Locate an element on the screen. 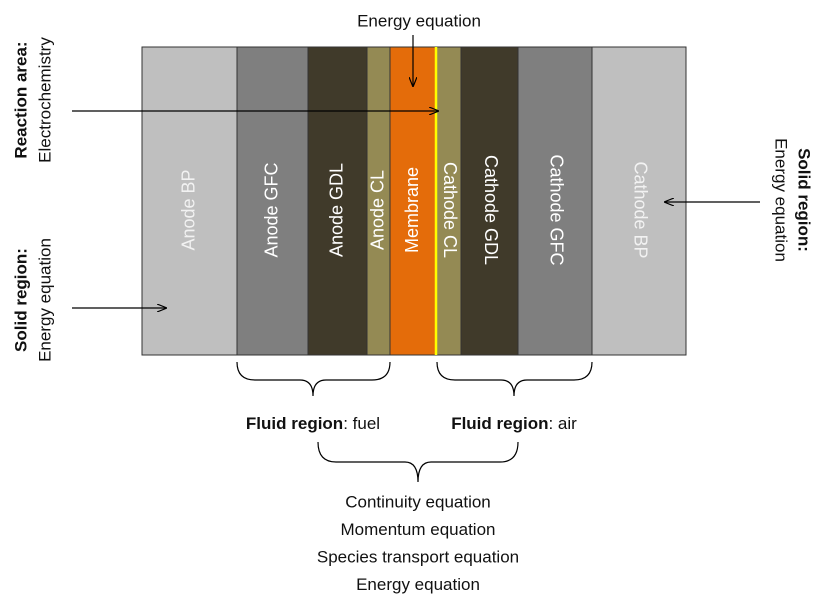 The image size is (813, 606). layer-label: Cathode BP is located at coordinates (640, 209).